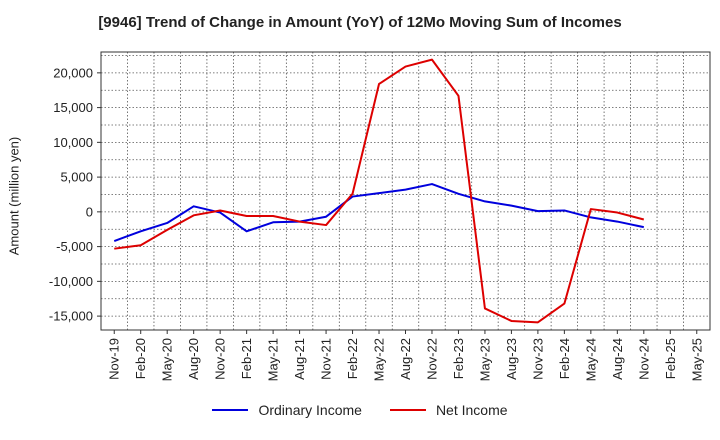 The width and height of the screenshot is (720, 440). What do you see at coordinates (537, 359) in the screenshot?
I see `x-tick-label: Nov-23` at bounding box center [537, 359].